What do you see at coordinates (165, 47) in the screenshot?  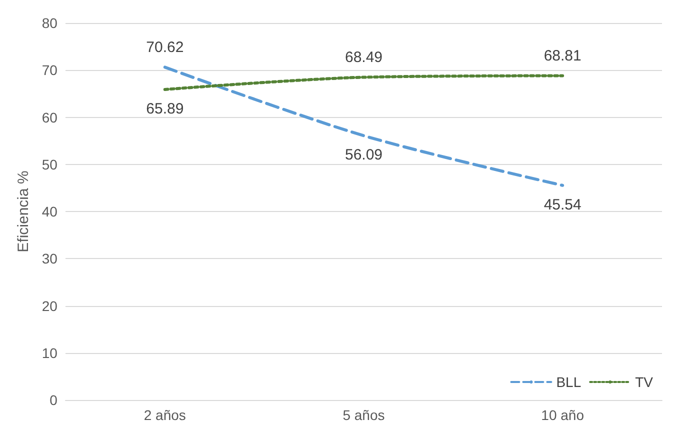 I see `data-label: 70.62` at bounding box center [165, 47].